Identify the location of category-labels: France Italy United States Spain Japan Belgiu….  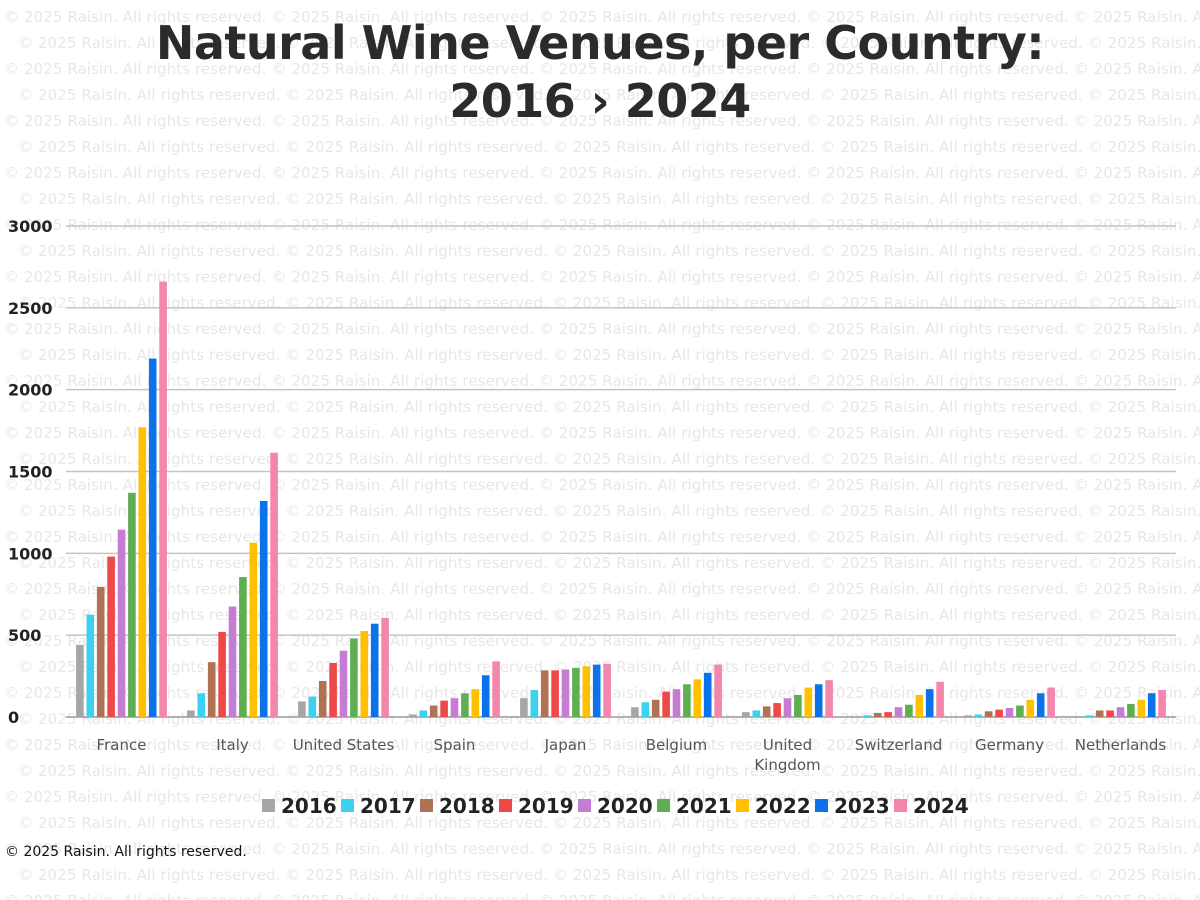
(632, 755).